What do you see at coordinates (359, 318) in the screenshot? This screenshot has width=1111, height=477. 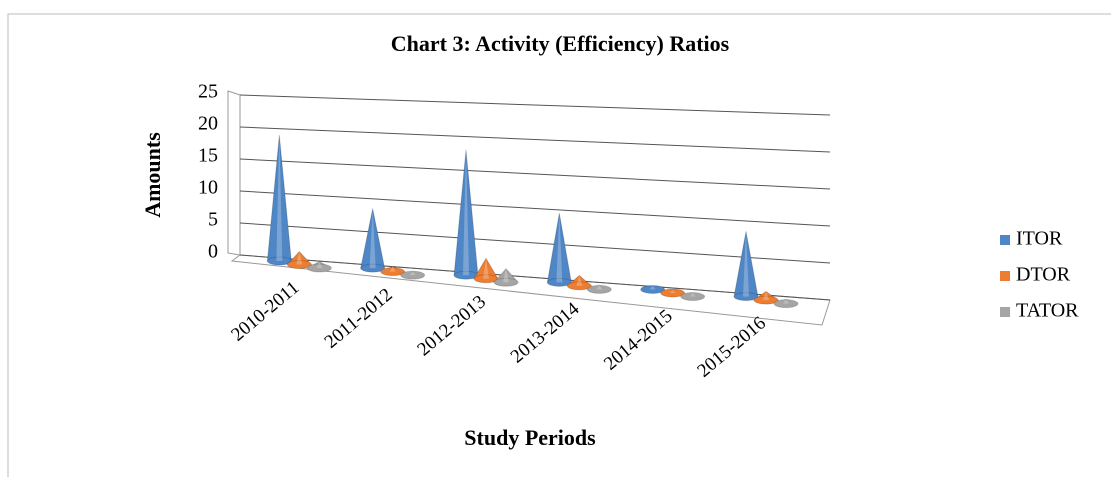 I see `x-tick-label: 2011-2012` at bounding box center [359, 318].